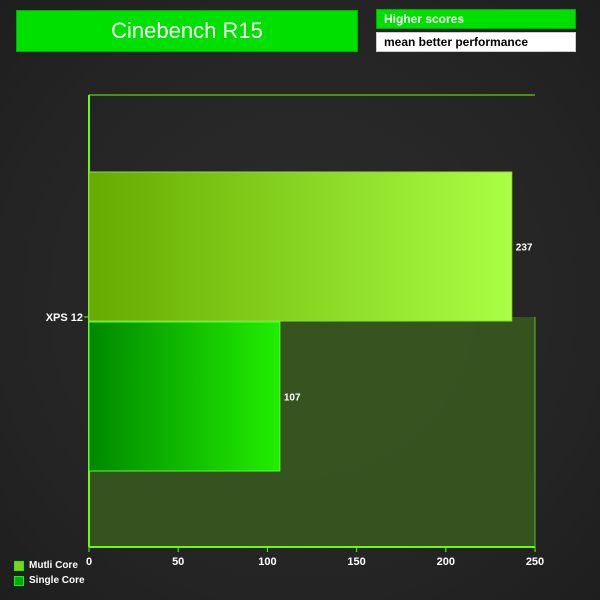 This screenshot has height=600, width=600. What do you see at coordinates (535, 562) in the screenshot?
I see `x-tick-label-5: 250` at bounding box center [535, 562].